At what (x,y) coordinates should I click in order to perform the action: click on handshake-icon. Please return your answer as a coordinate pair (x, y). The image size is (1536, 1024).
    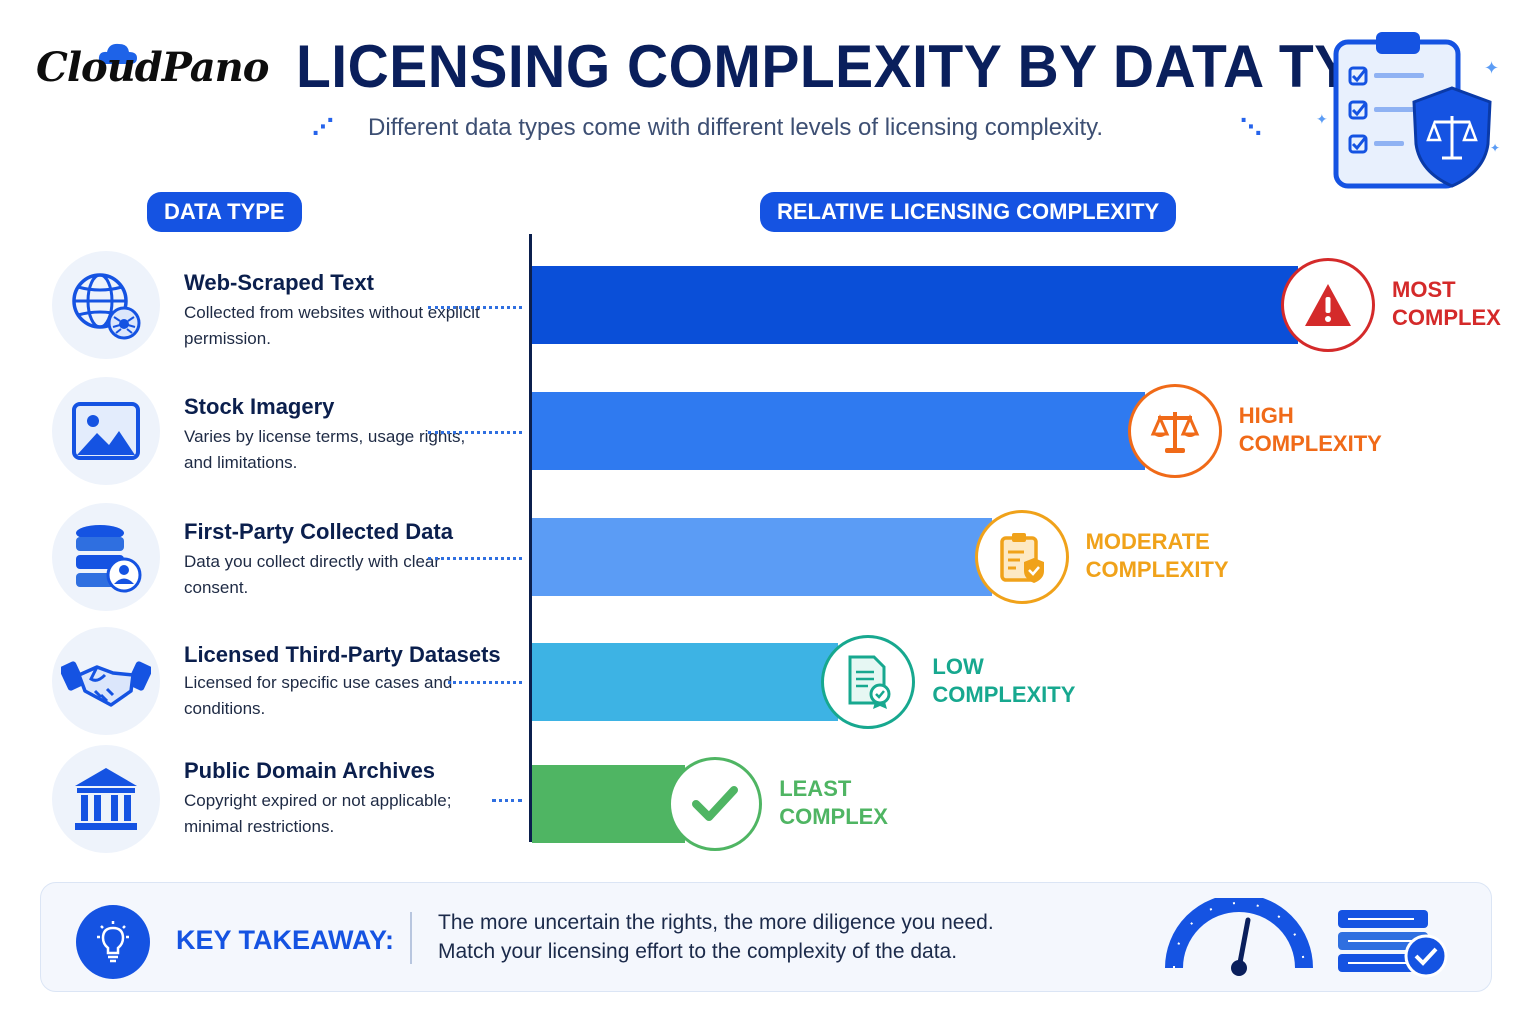
    Looking at the image, I should click on (106, 681).